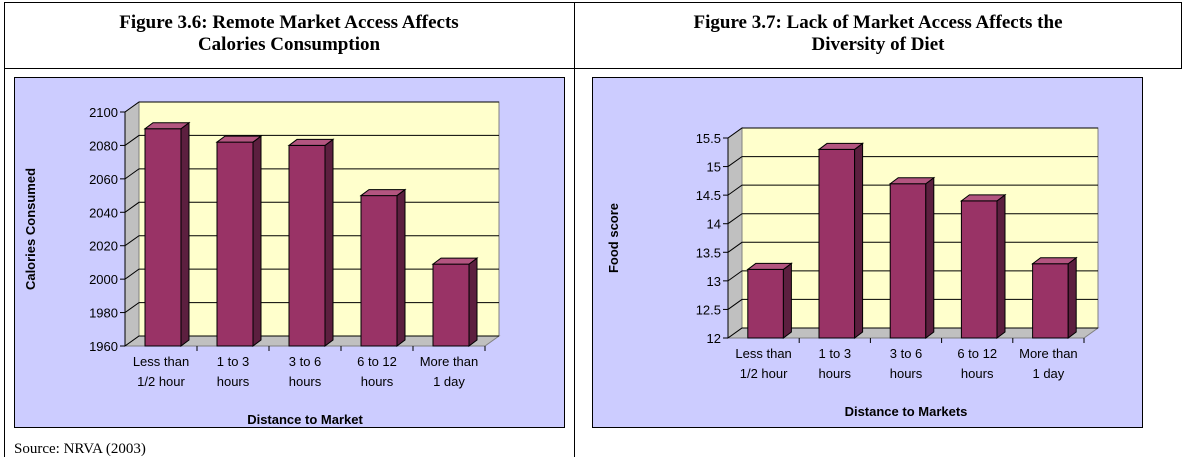 Image resolution: width=1187 pixels, height=458 pixels. What do you see at coordinates (613, 238) in the screenshot?
I see `y-axis-title: Food score` at bounding box center [613, 238].